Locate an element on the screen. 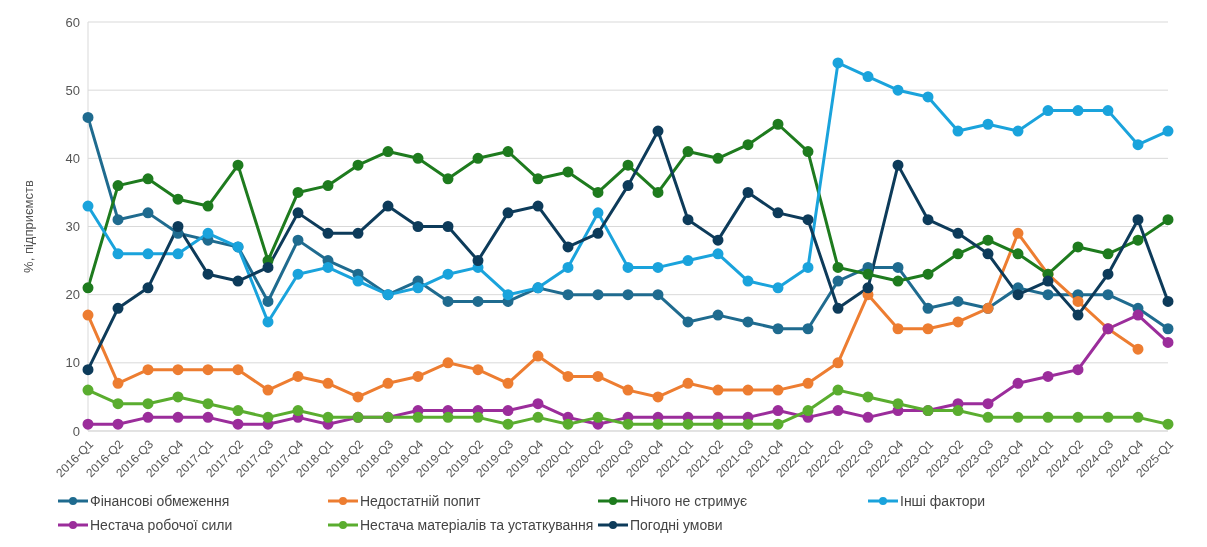 The width and height of the screenshot is (1207, 547). legend-label: Нестача матеріалів та устаткування is located at coordinates (477, 525).